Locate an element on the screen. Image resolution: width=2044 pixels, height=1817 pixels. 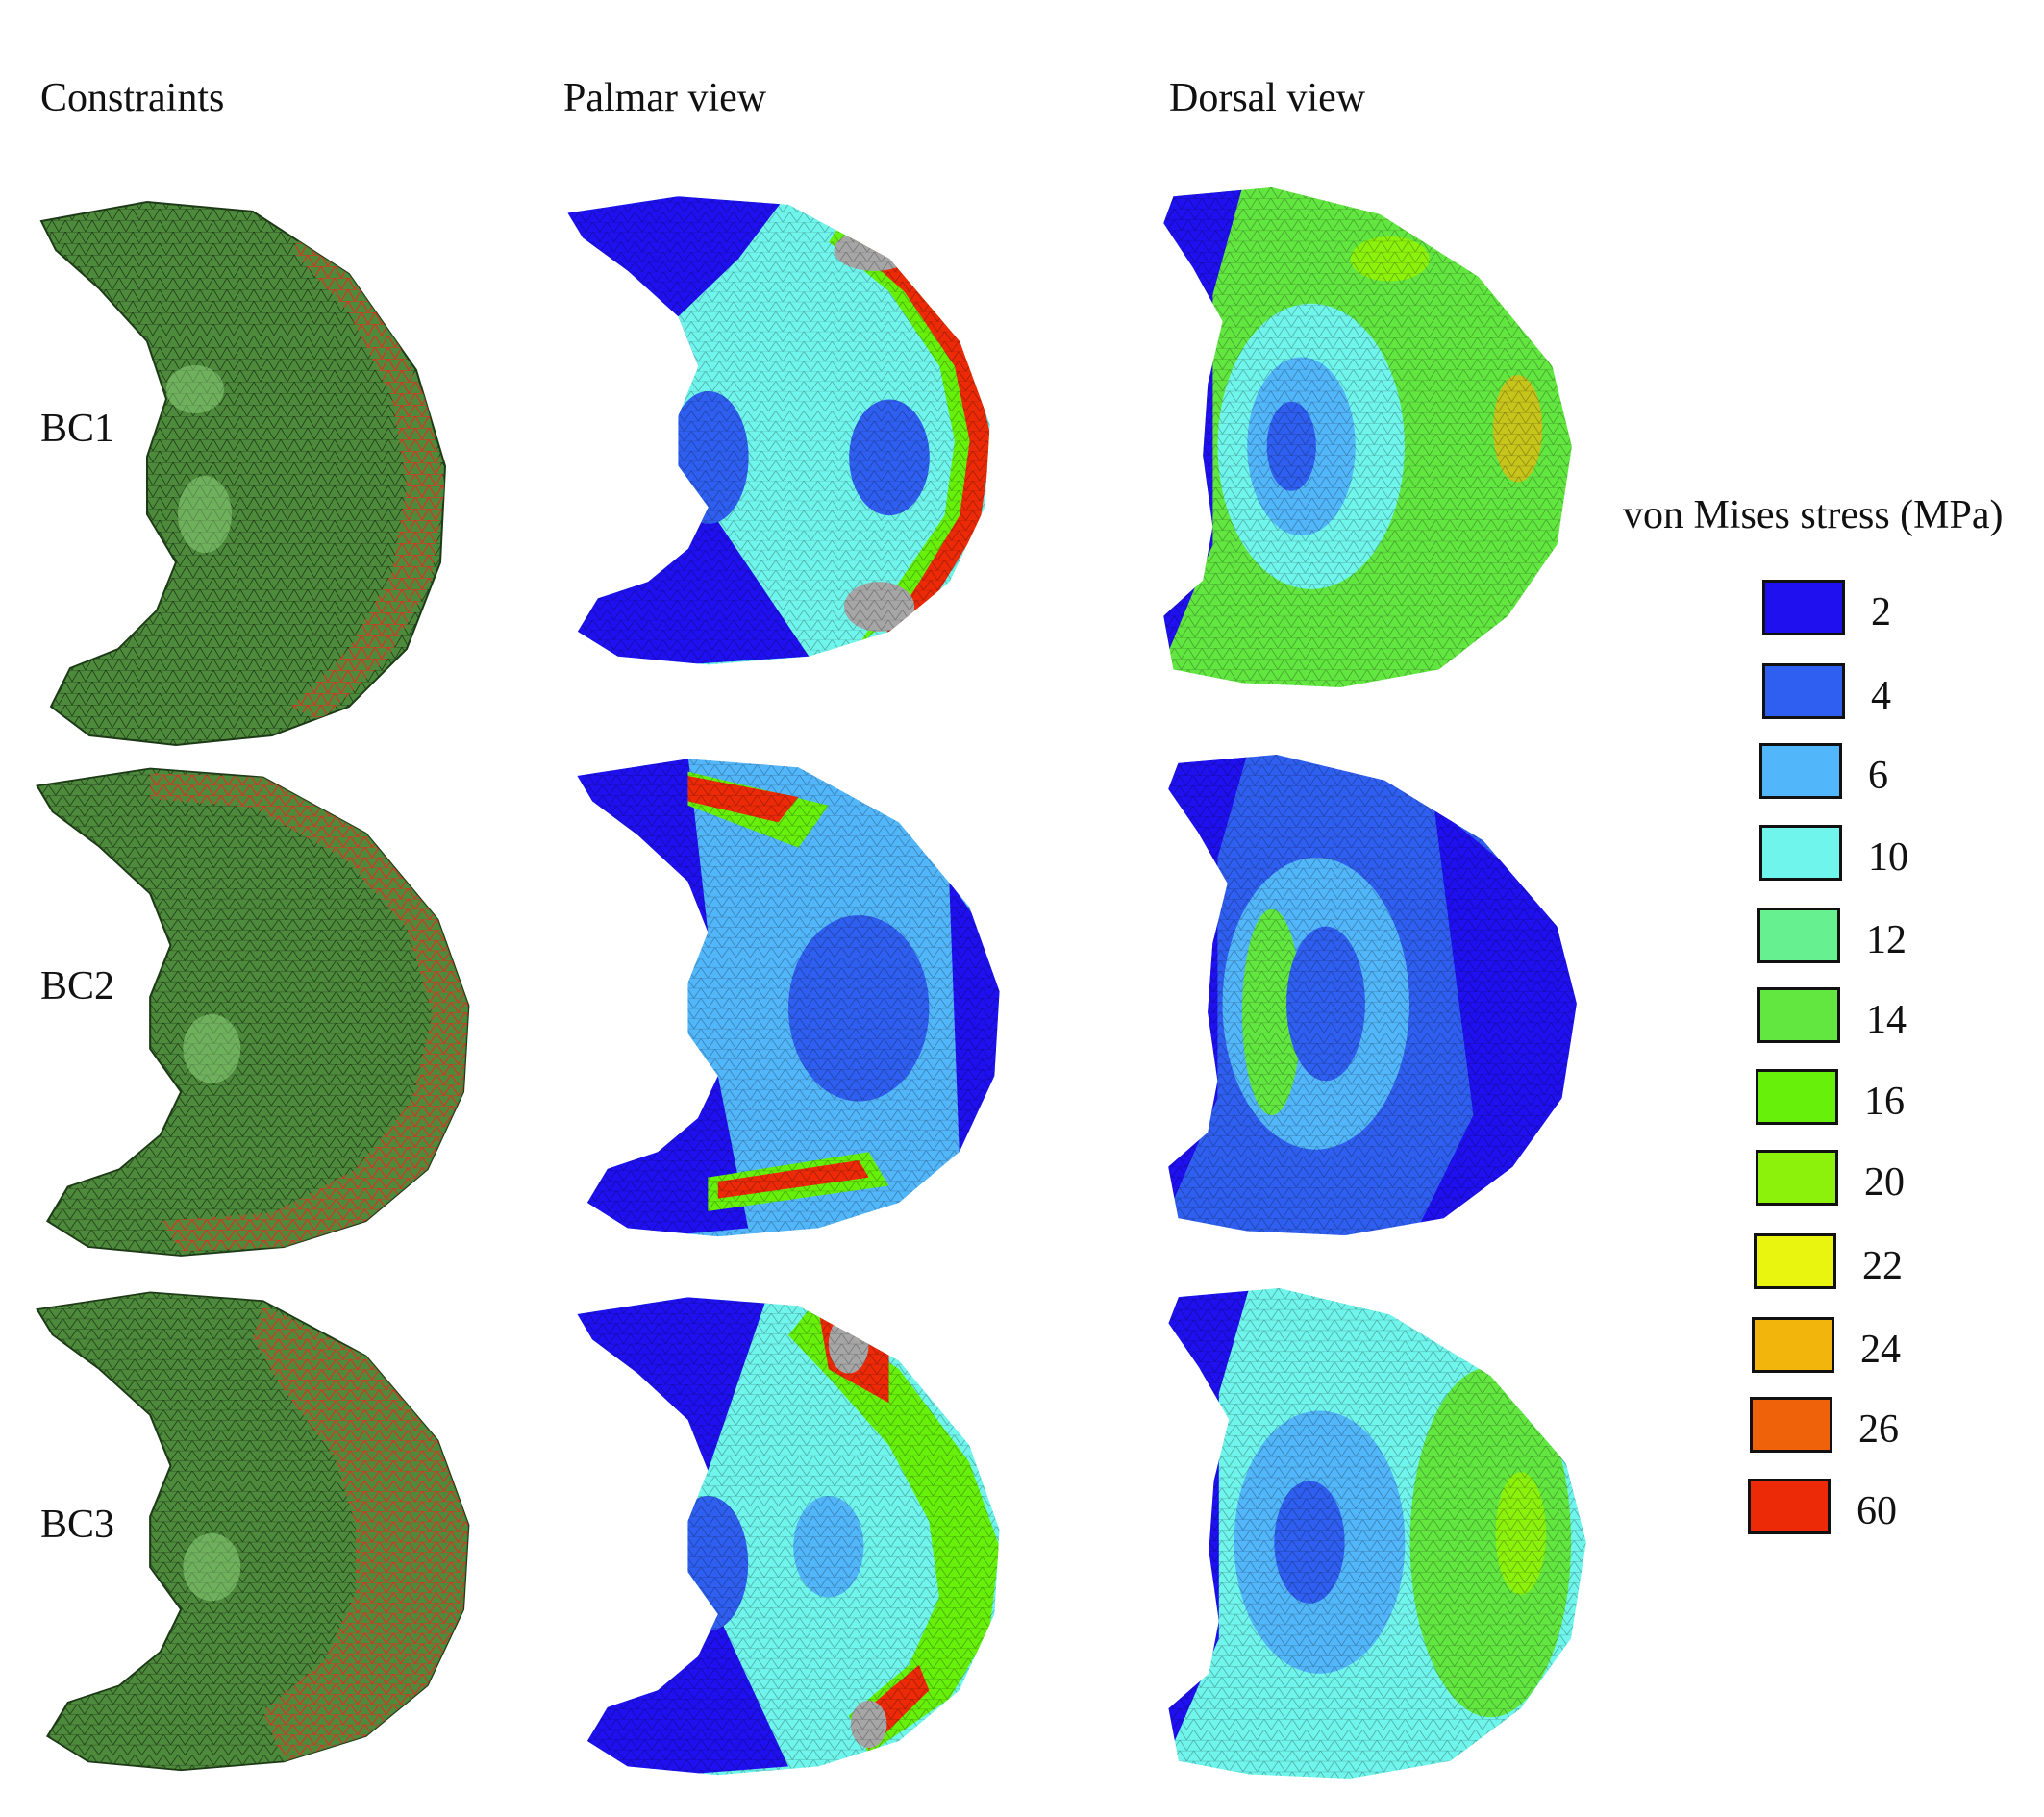
palmar-stress-map-bc1 is located at coordinates (778, 430).